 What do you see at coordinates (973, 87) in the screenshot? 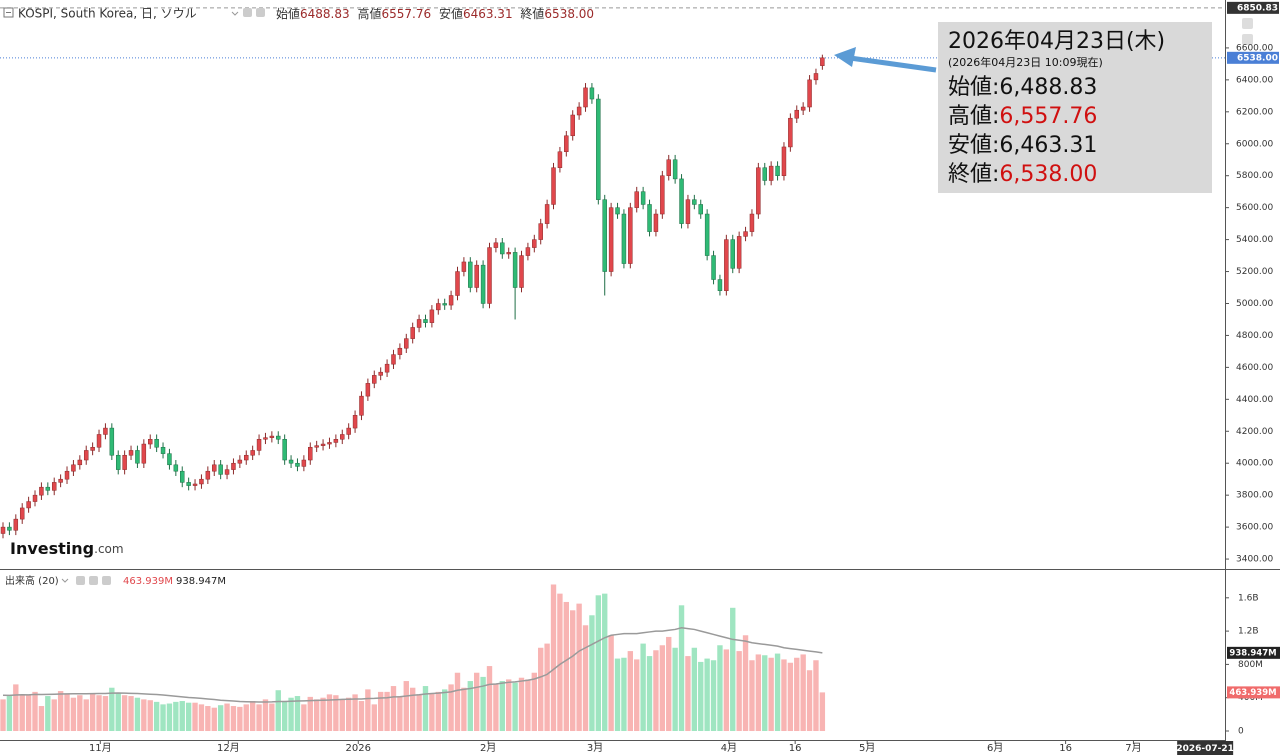
I see `tooltip-row-label: 始値:` at bounding box center [973, 87].